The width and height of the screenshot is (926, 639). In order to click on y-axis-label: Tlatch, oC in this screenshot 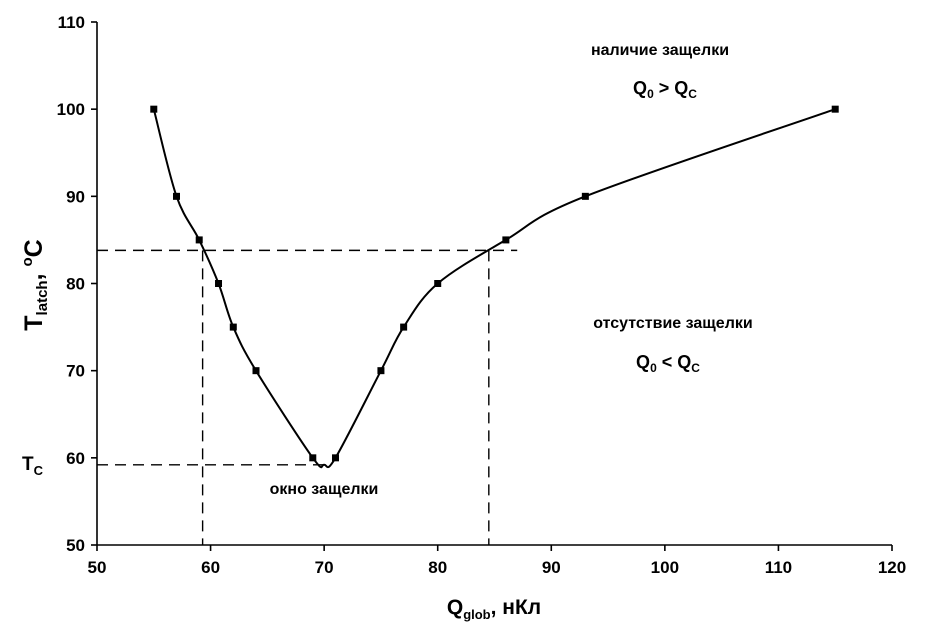, I will do `click(35, 284)`.